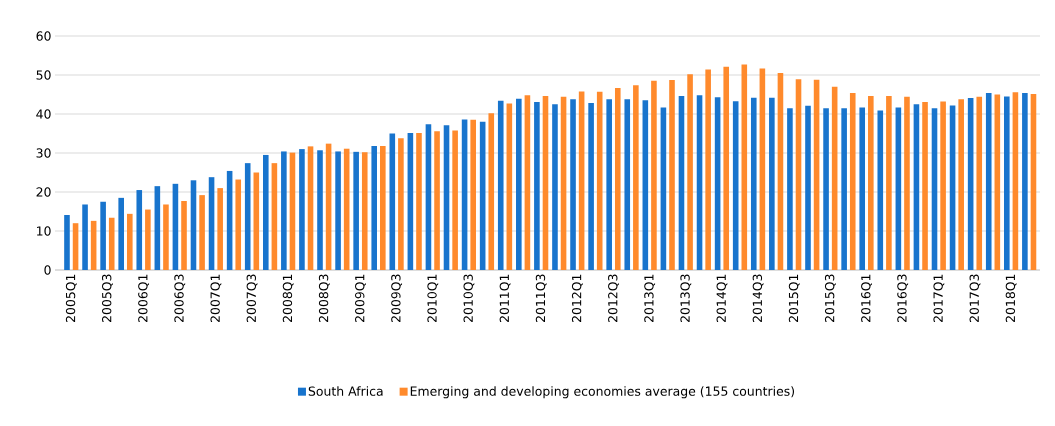  I want to click on x-tick-label: 2013Q3, so click(686, 298).